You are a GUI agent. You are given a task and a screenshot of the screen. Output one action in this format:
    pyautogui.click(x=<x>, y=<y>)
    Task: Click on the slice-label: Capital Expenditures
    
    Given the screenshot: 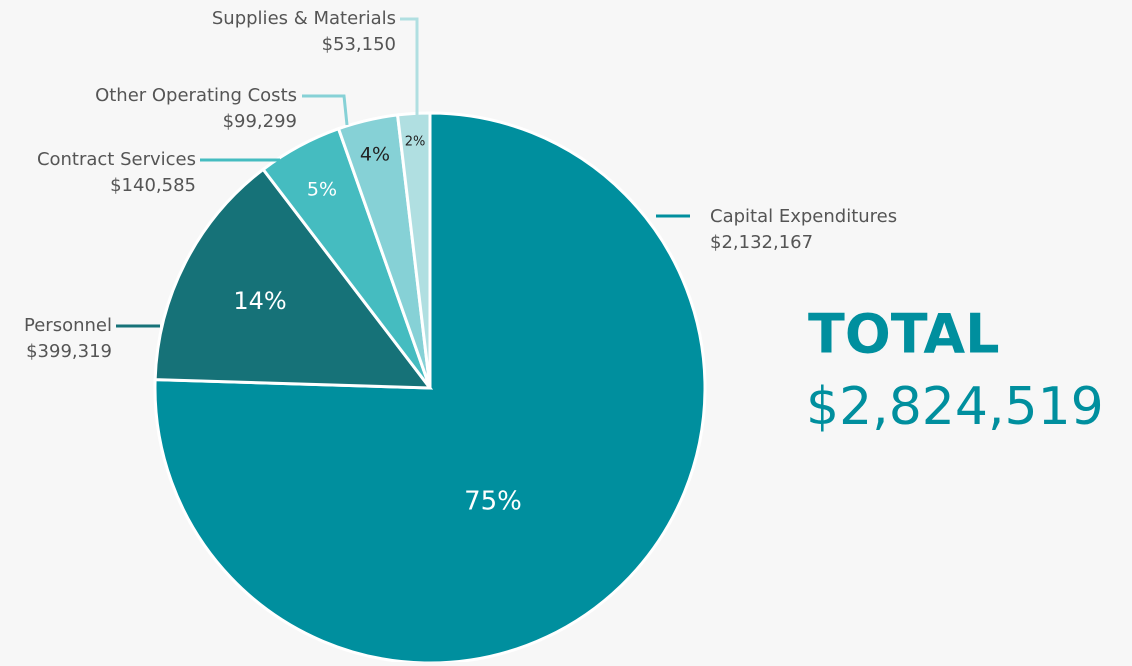 What is the action you would take?
    pyautogui.click(x=803, y=216)
    